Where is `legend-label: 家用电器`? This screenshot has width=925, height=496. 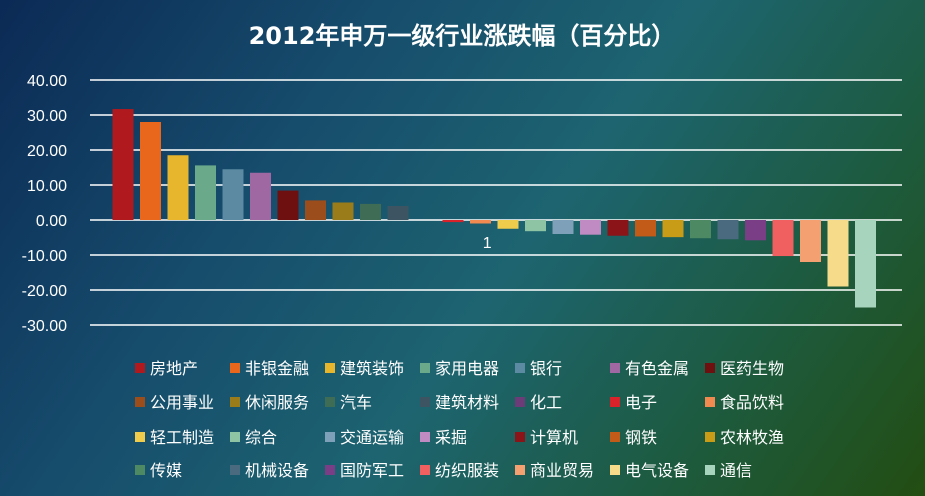 legend-label: 家用电器 is located at coordinates (467, 368).